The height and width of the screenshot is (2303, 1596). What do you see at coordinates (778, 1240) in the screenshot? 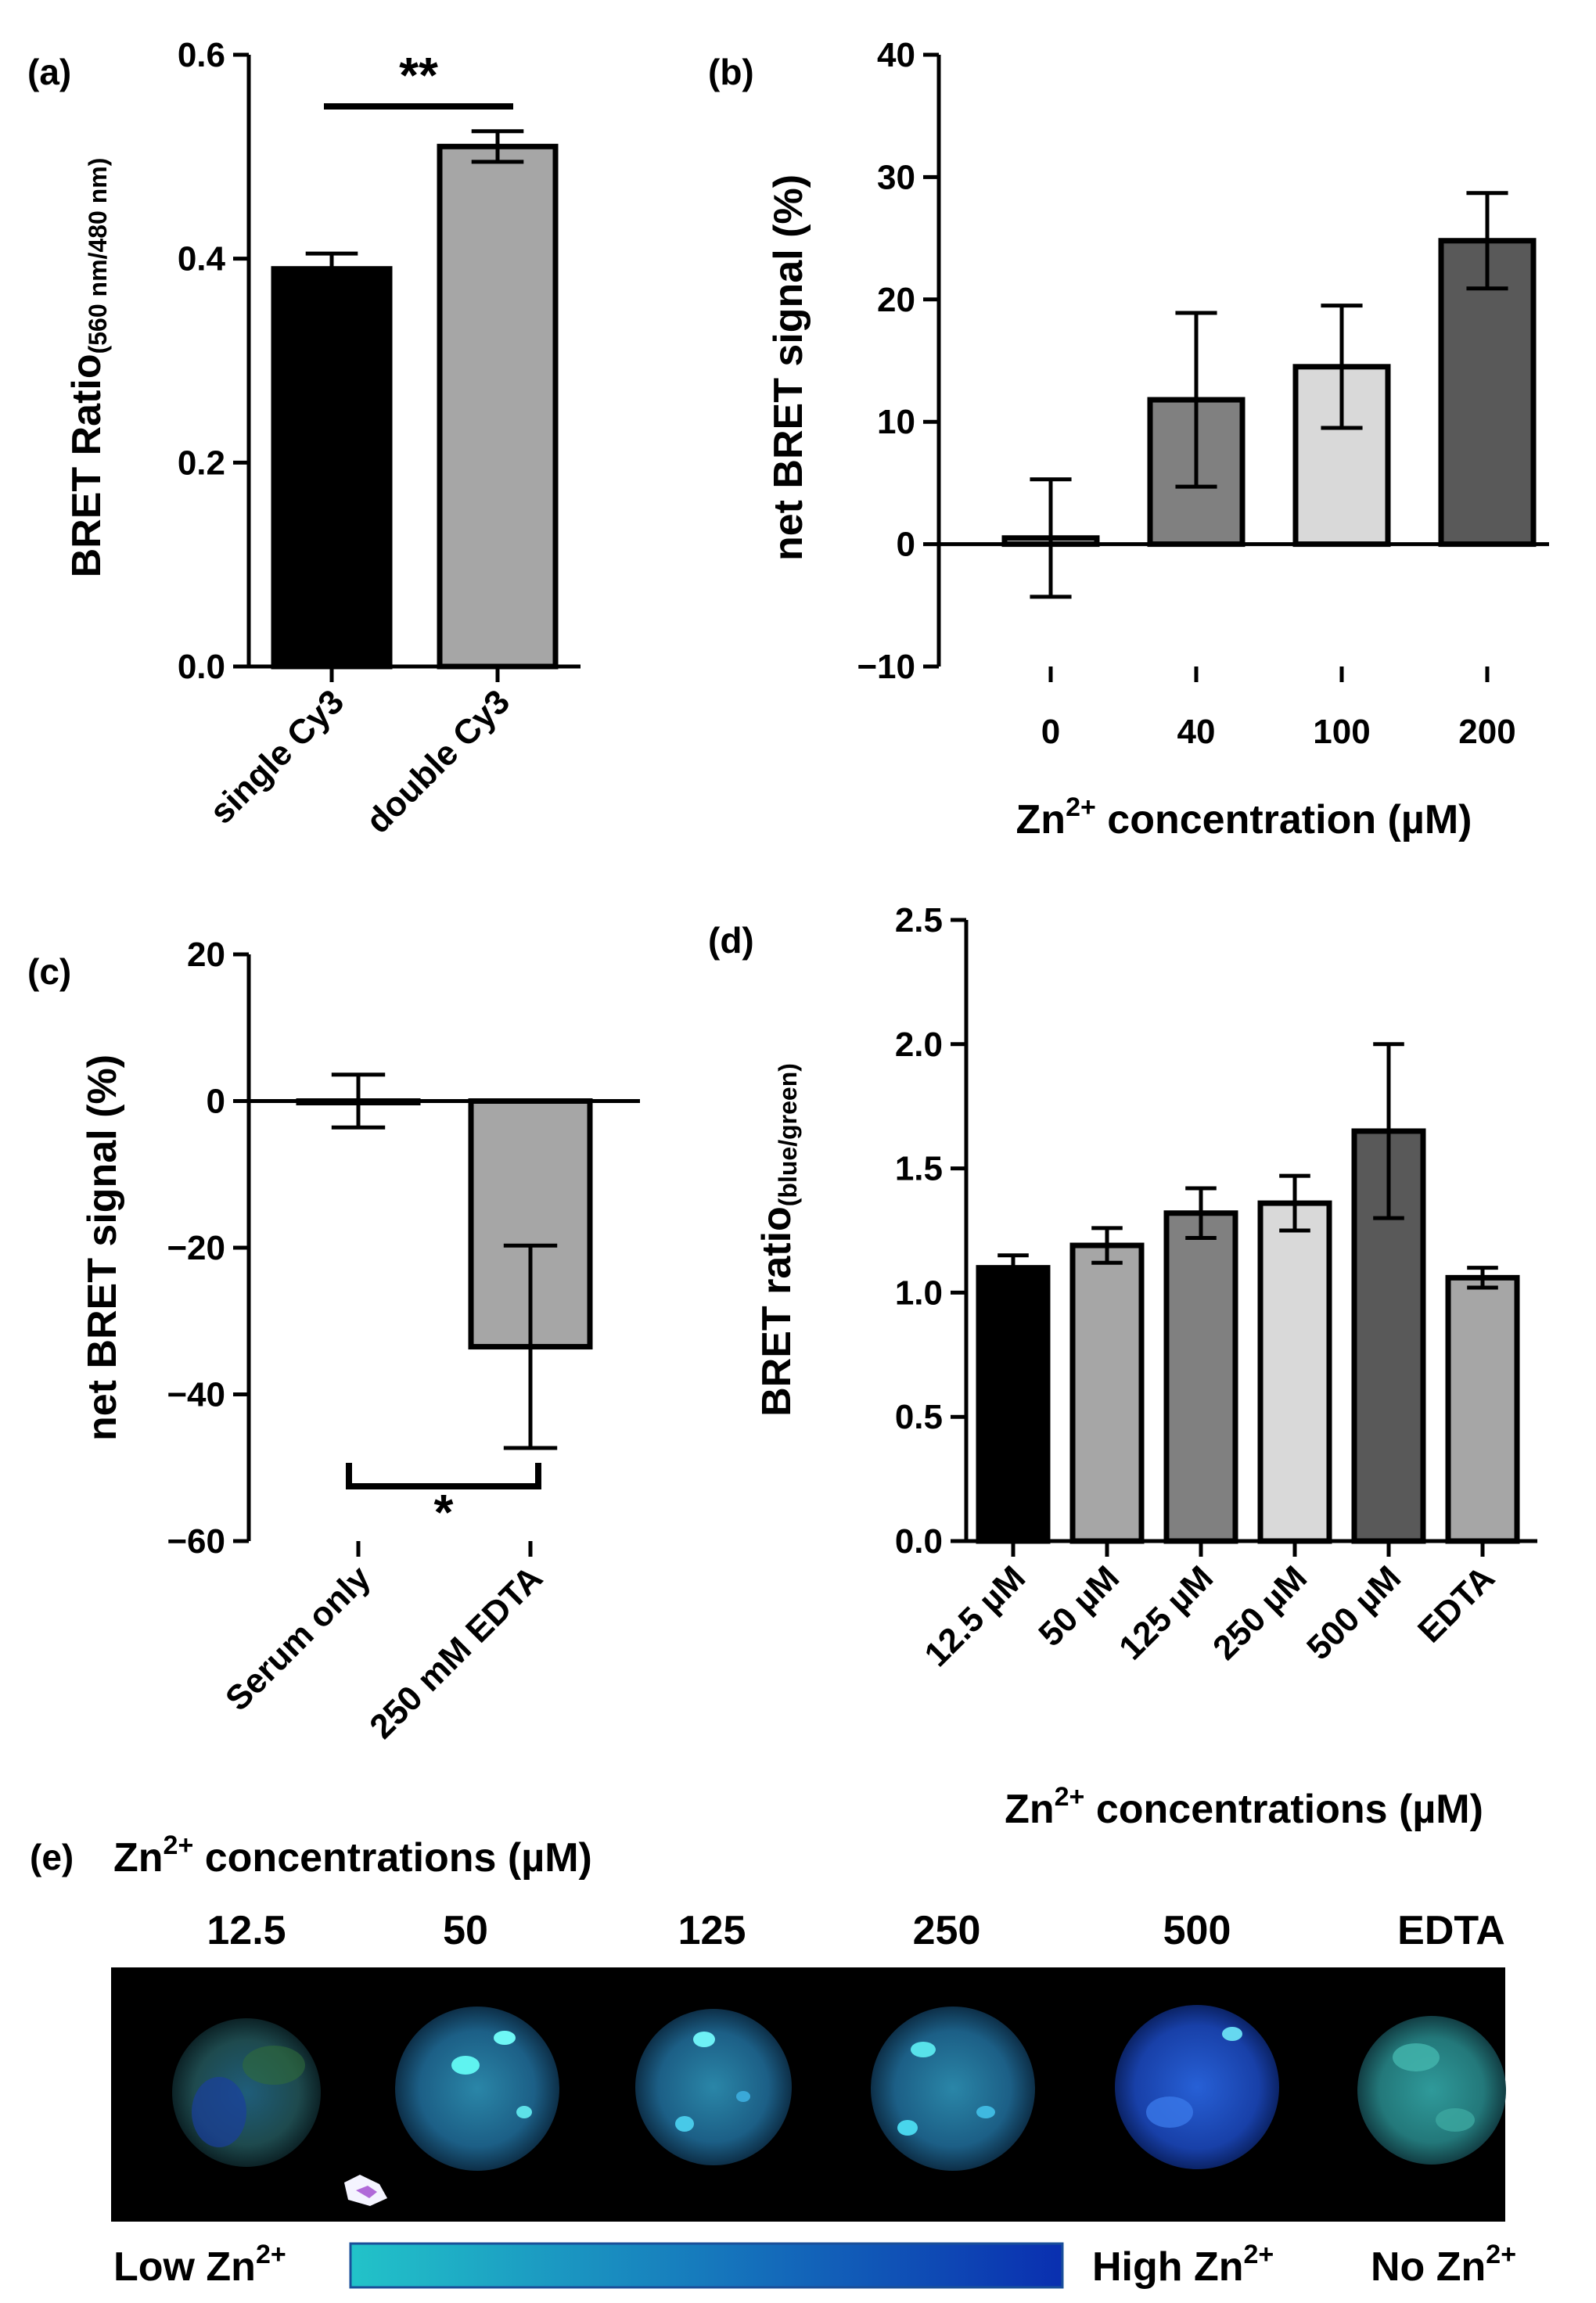
I see `y-axis-title: BRET ratio(blue/green)` at bounding box center [778, 1240].